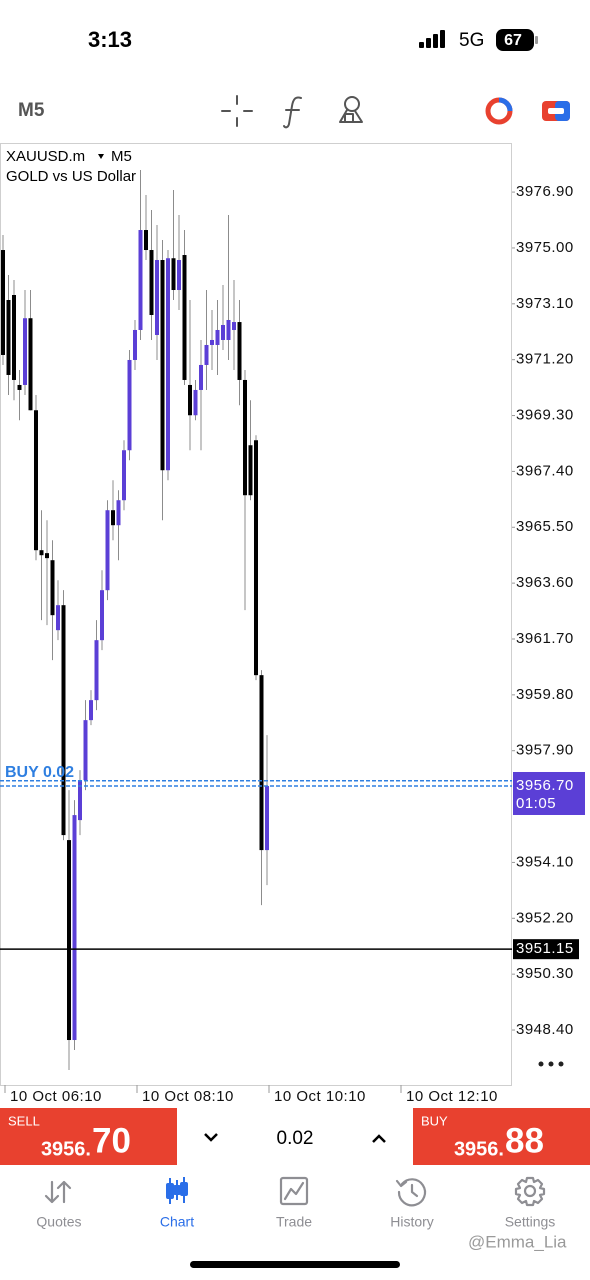 The height and width of the screenshot is (1280, 590). I want to click on y-tick-label: 3952.20, so click(545, 917).